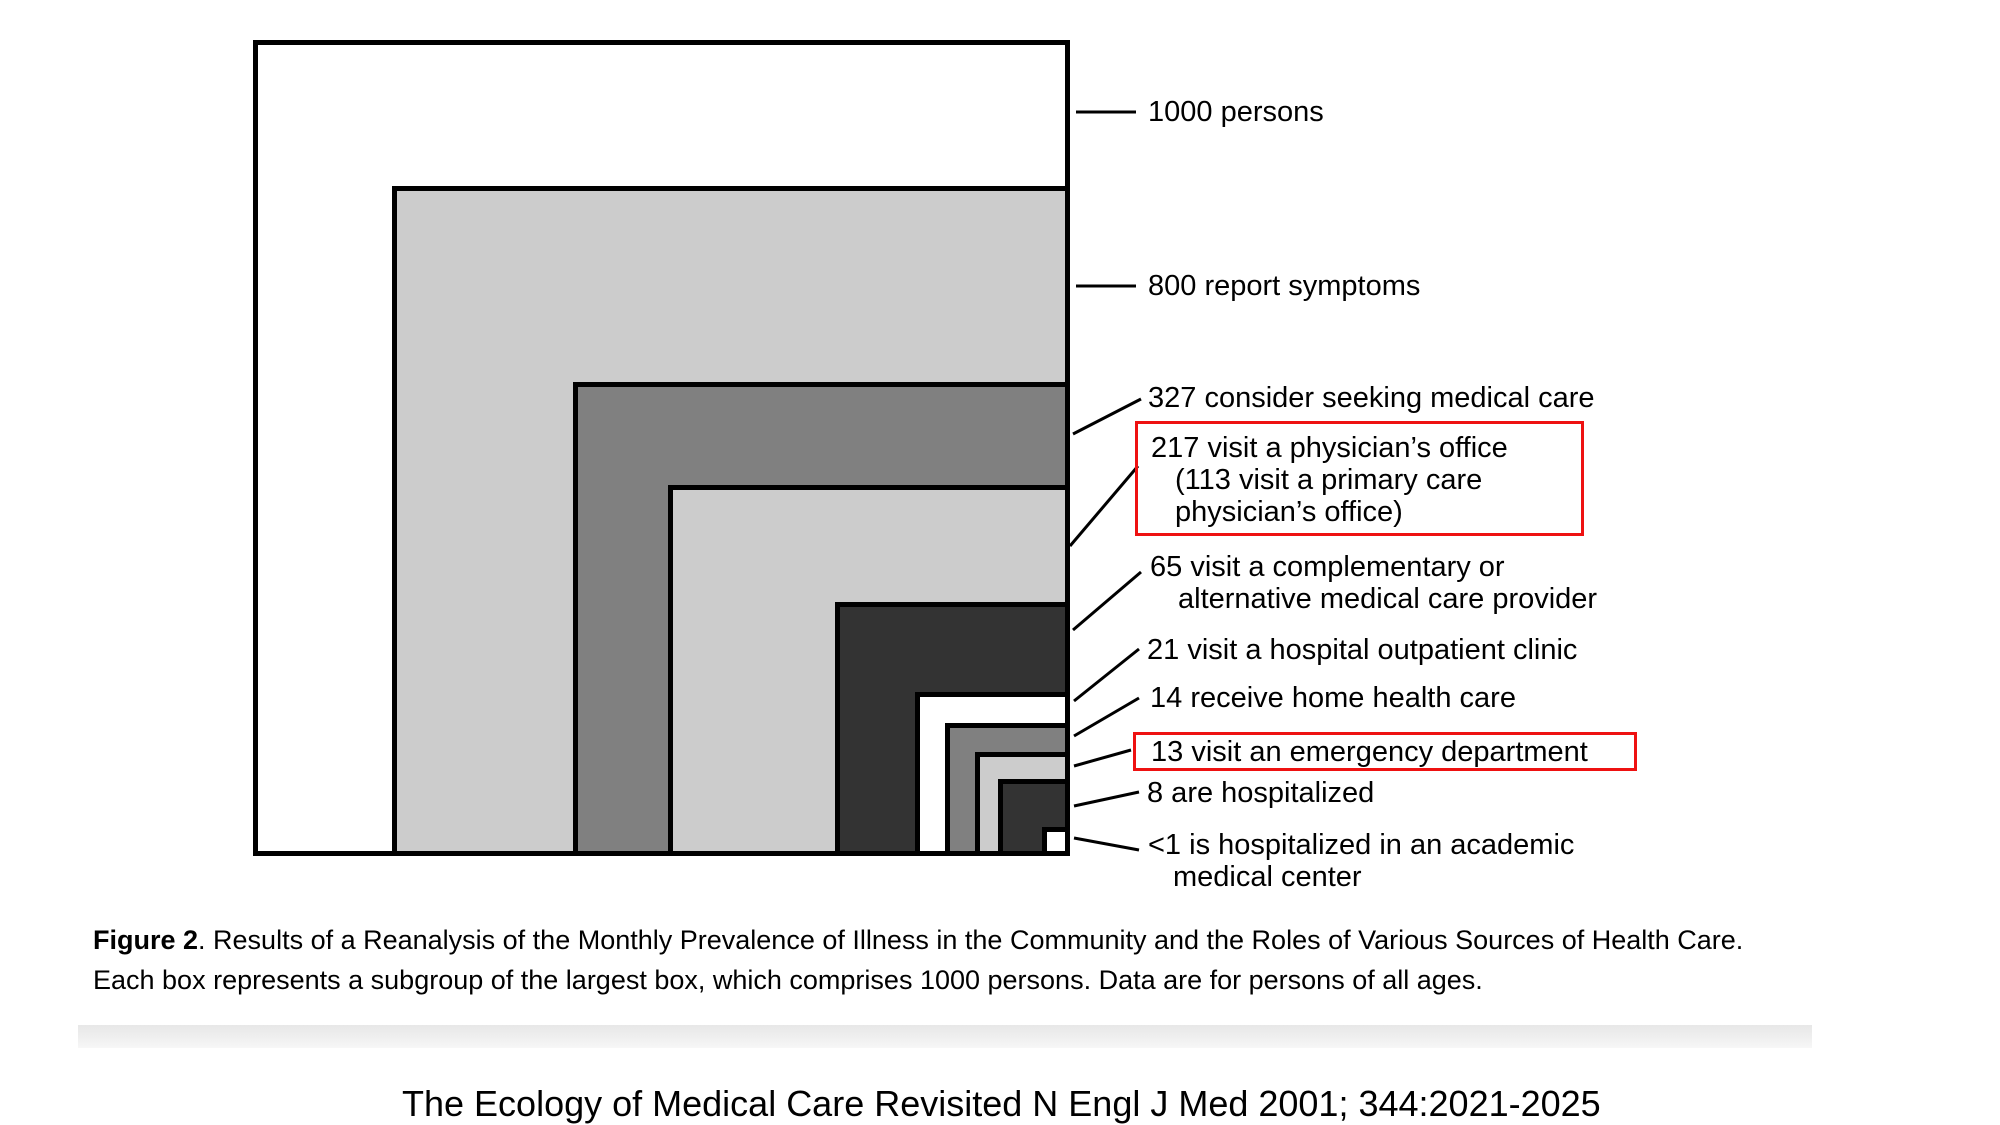  Describe the element at coordinates (1267, 877) in the screenshot. I see `label-lt1-academic-medical-center-line-2: medical center` at that location.